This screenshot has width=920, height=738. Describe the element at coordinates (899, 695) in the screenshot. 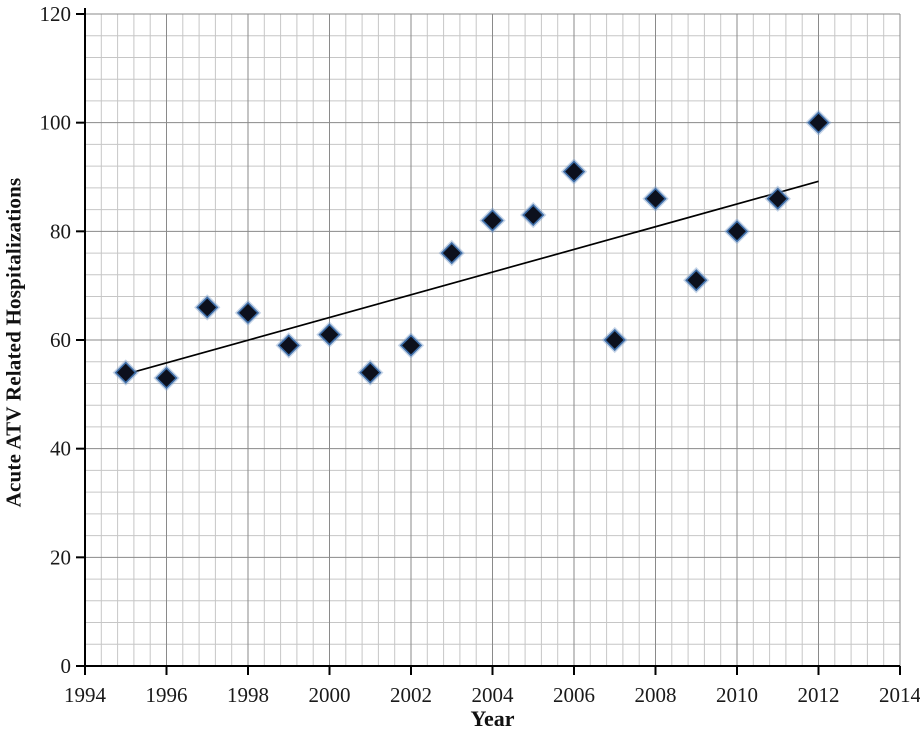

I see `x-tick-label: 2014` at that location.